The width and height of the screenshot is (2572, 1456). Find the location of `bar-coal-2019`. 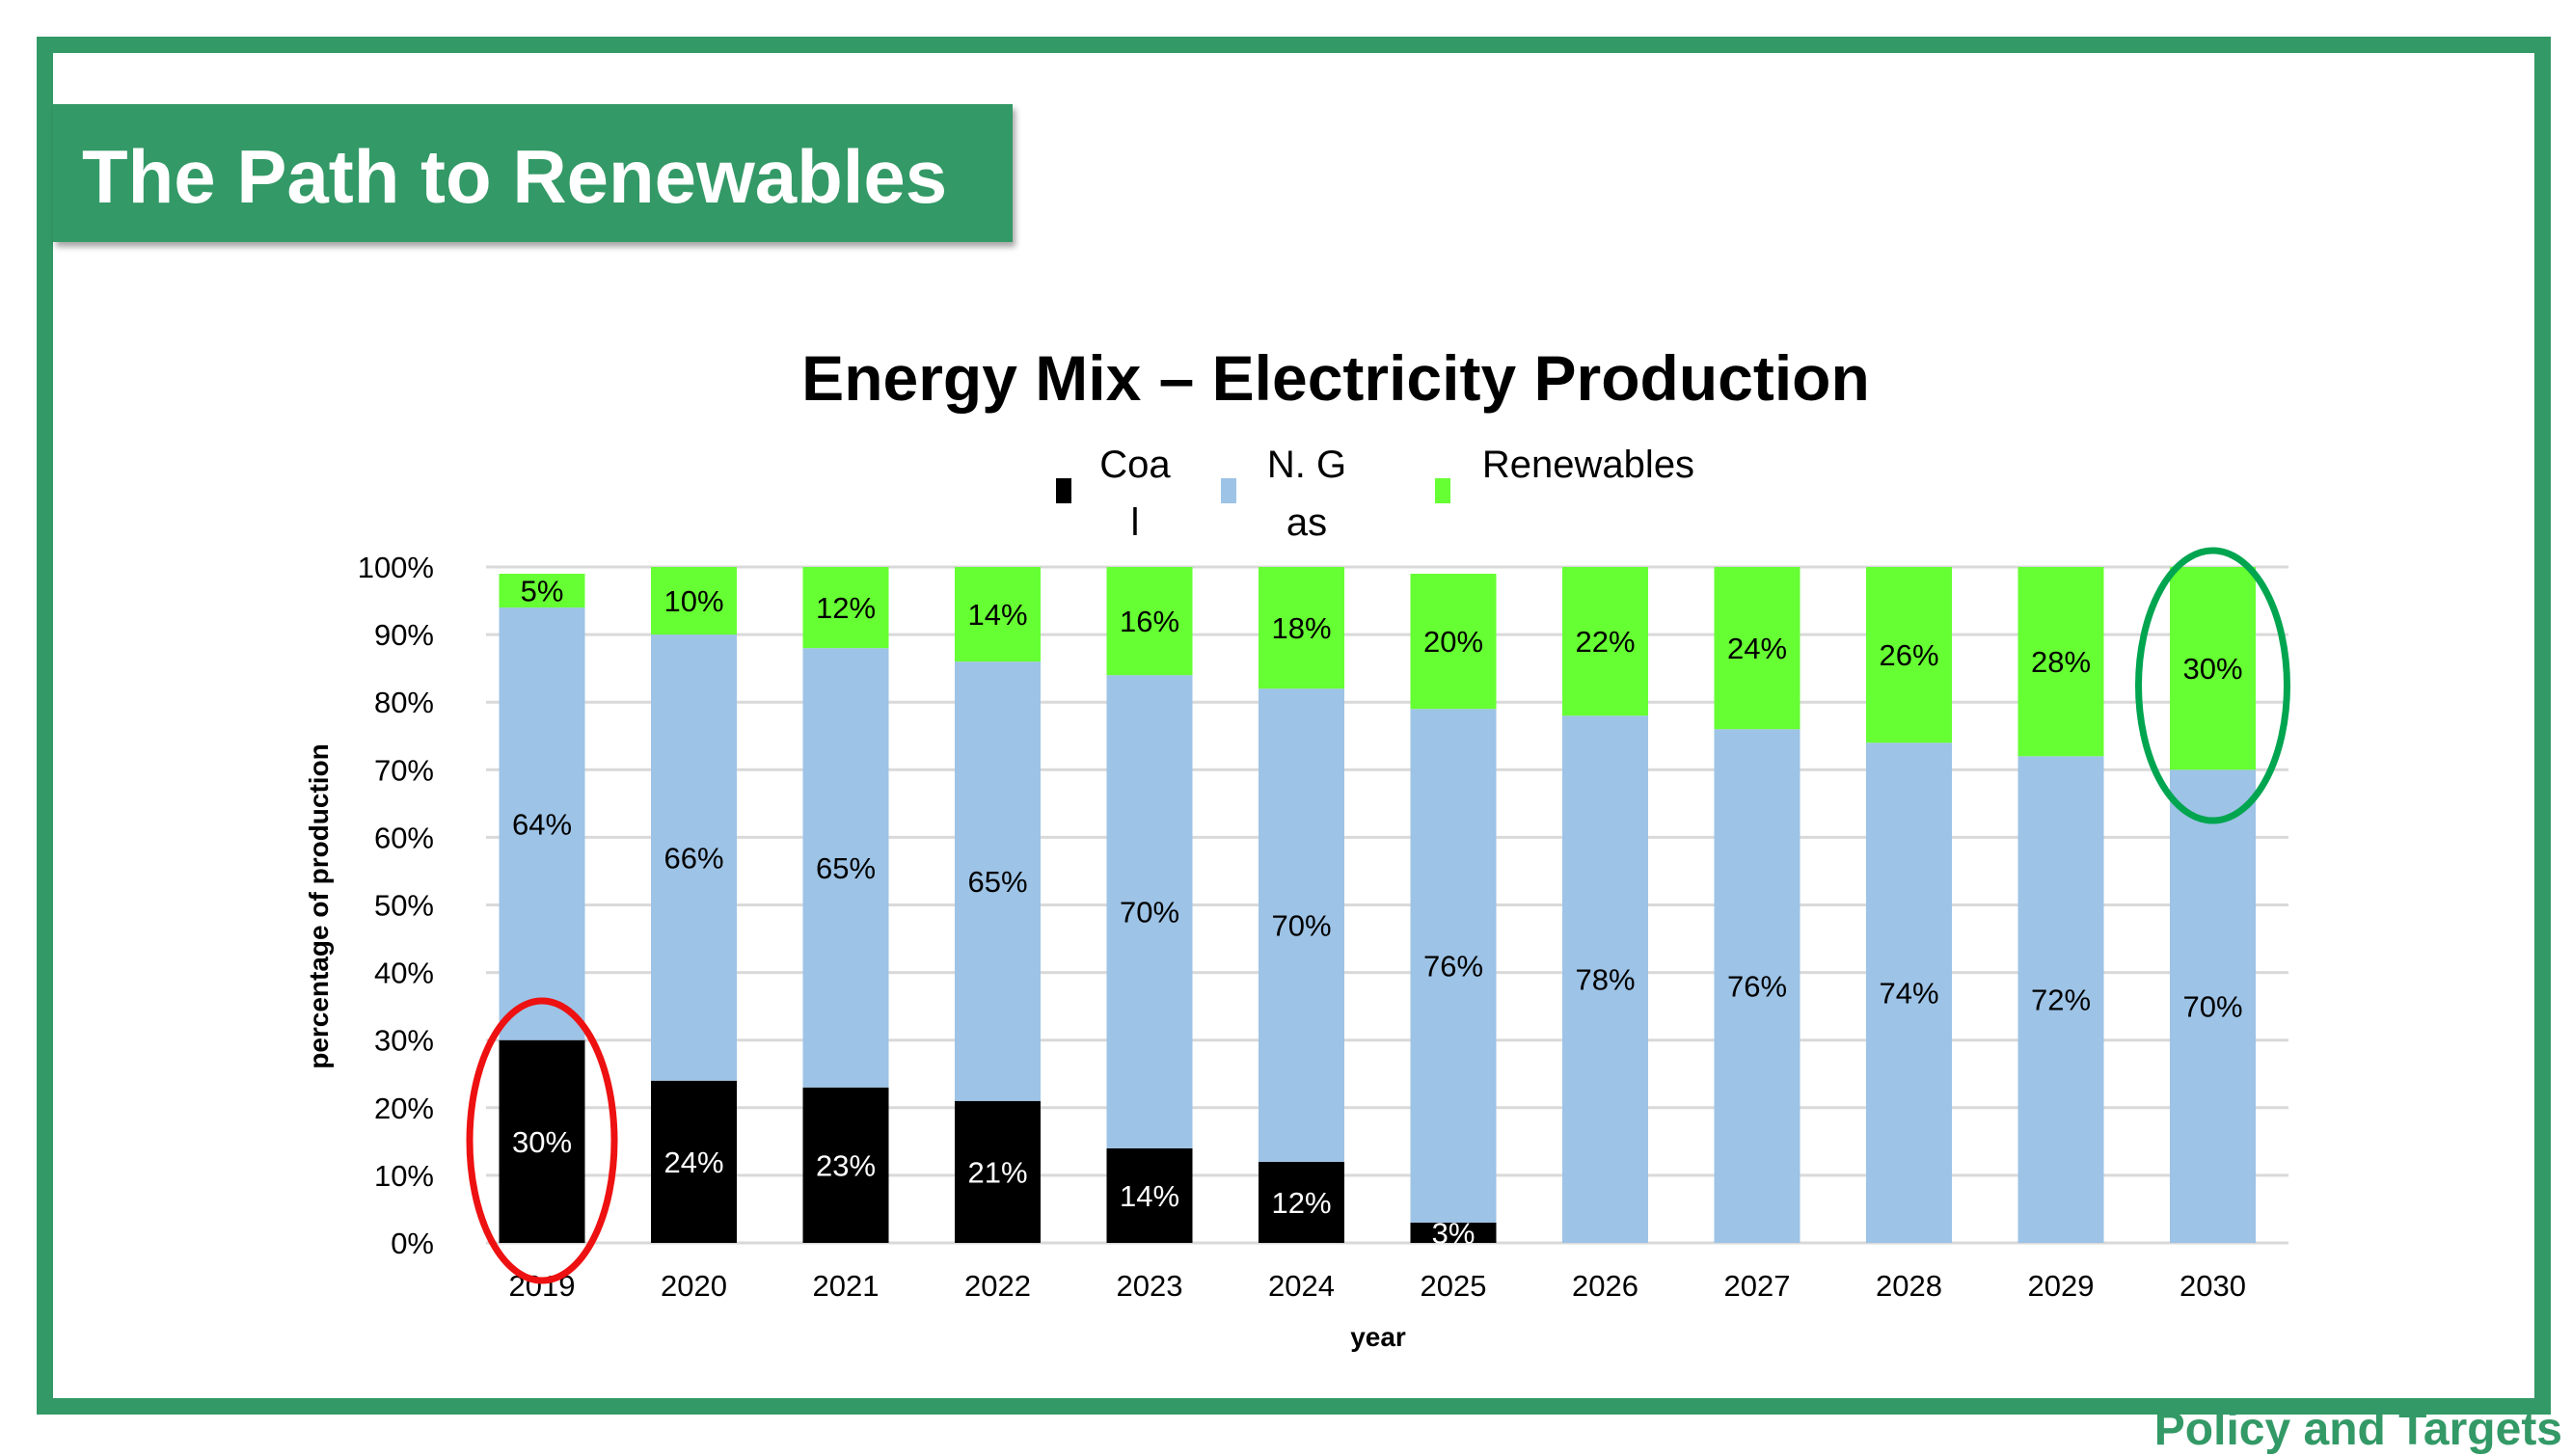

bar-coal-2019 is located at coordinates (542, 1141).